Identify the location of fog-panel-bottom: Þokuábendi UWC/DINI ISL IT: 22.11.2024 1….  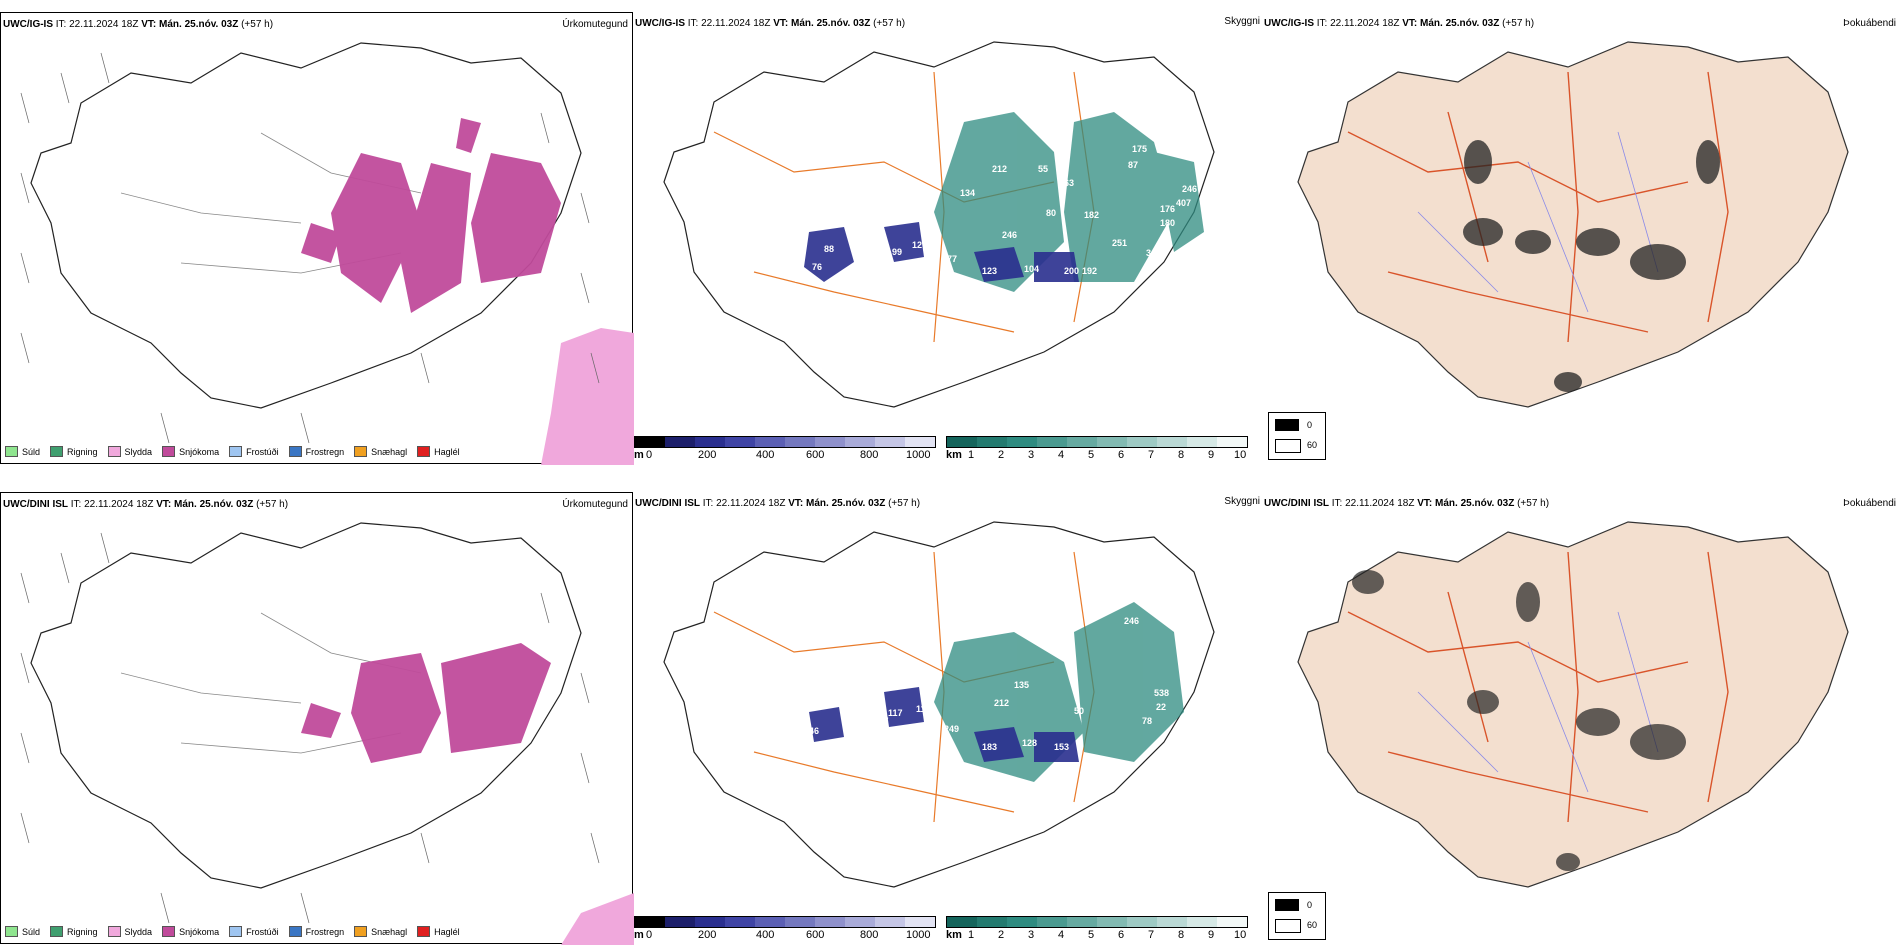
(1582, 692).